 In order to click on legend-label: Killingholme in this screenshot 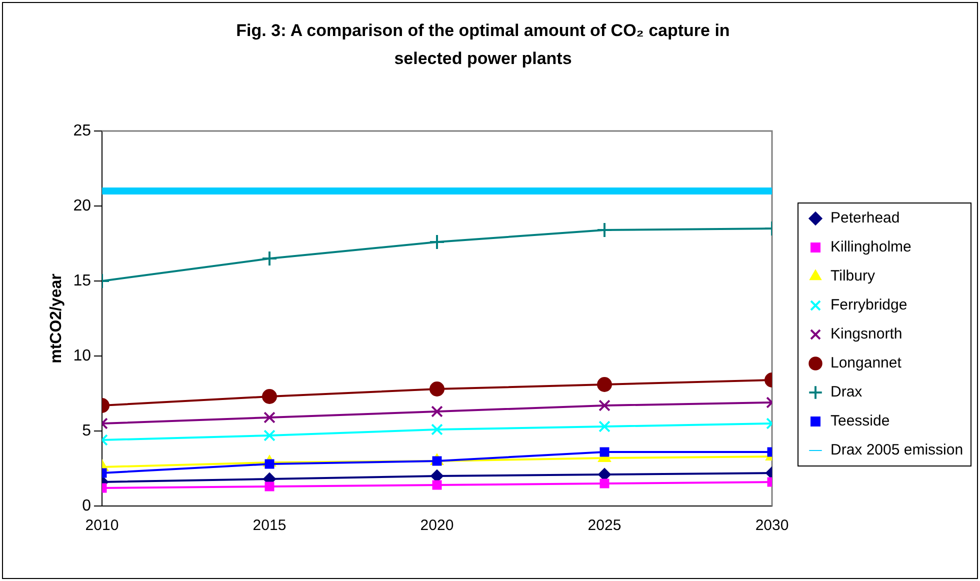, I will do `click(871, 247)`.